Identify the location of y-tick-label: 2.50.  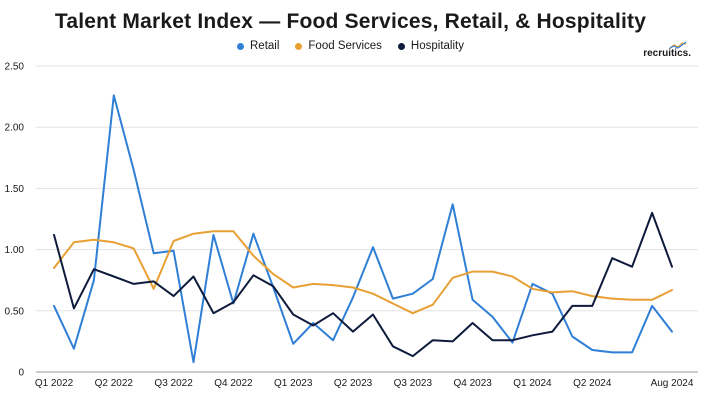
(15, 67).